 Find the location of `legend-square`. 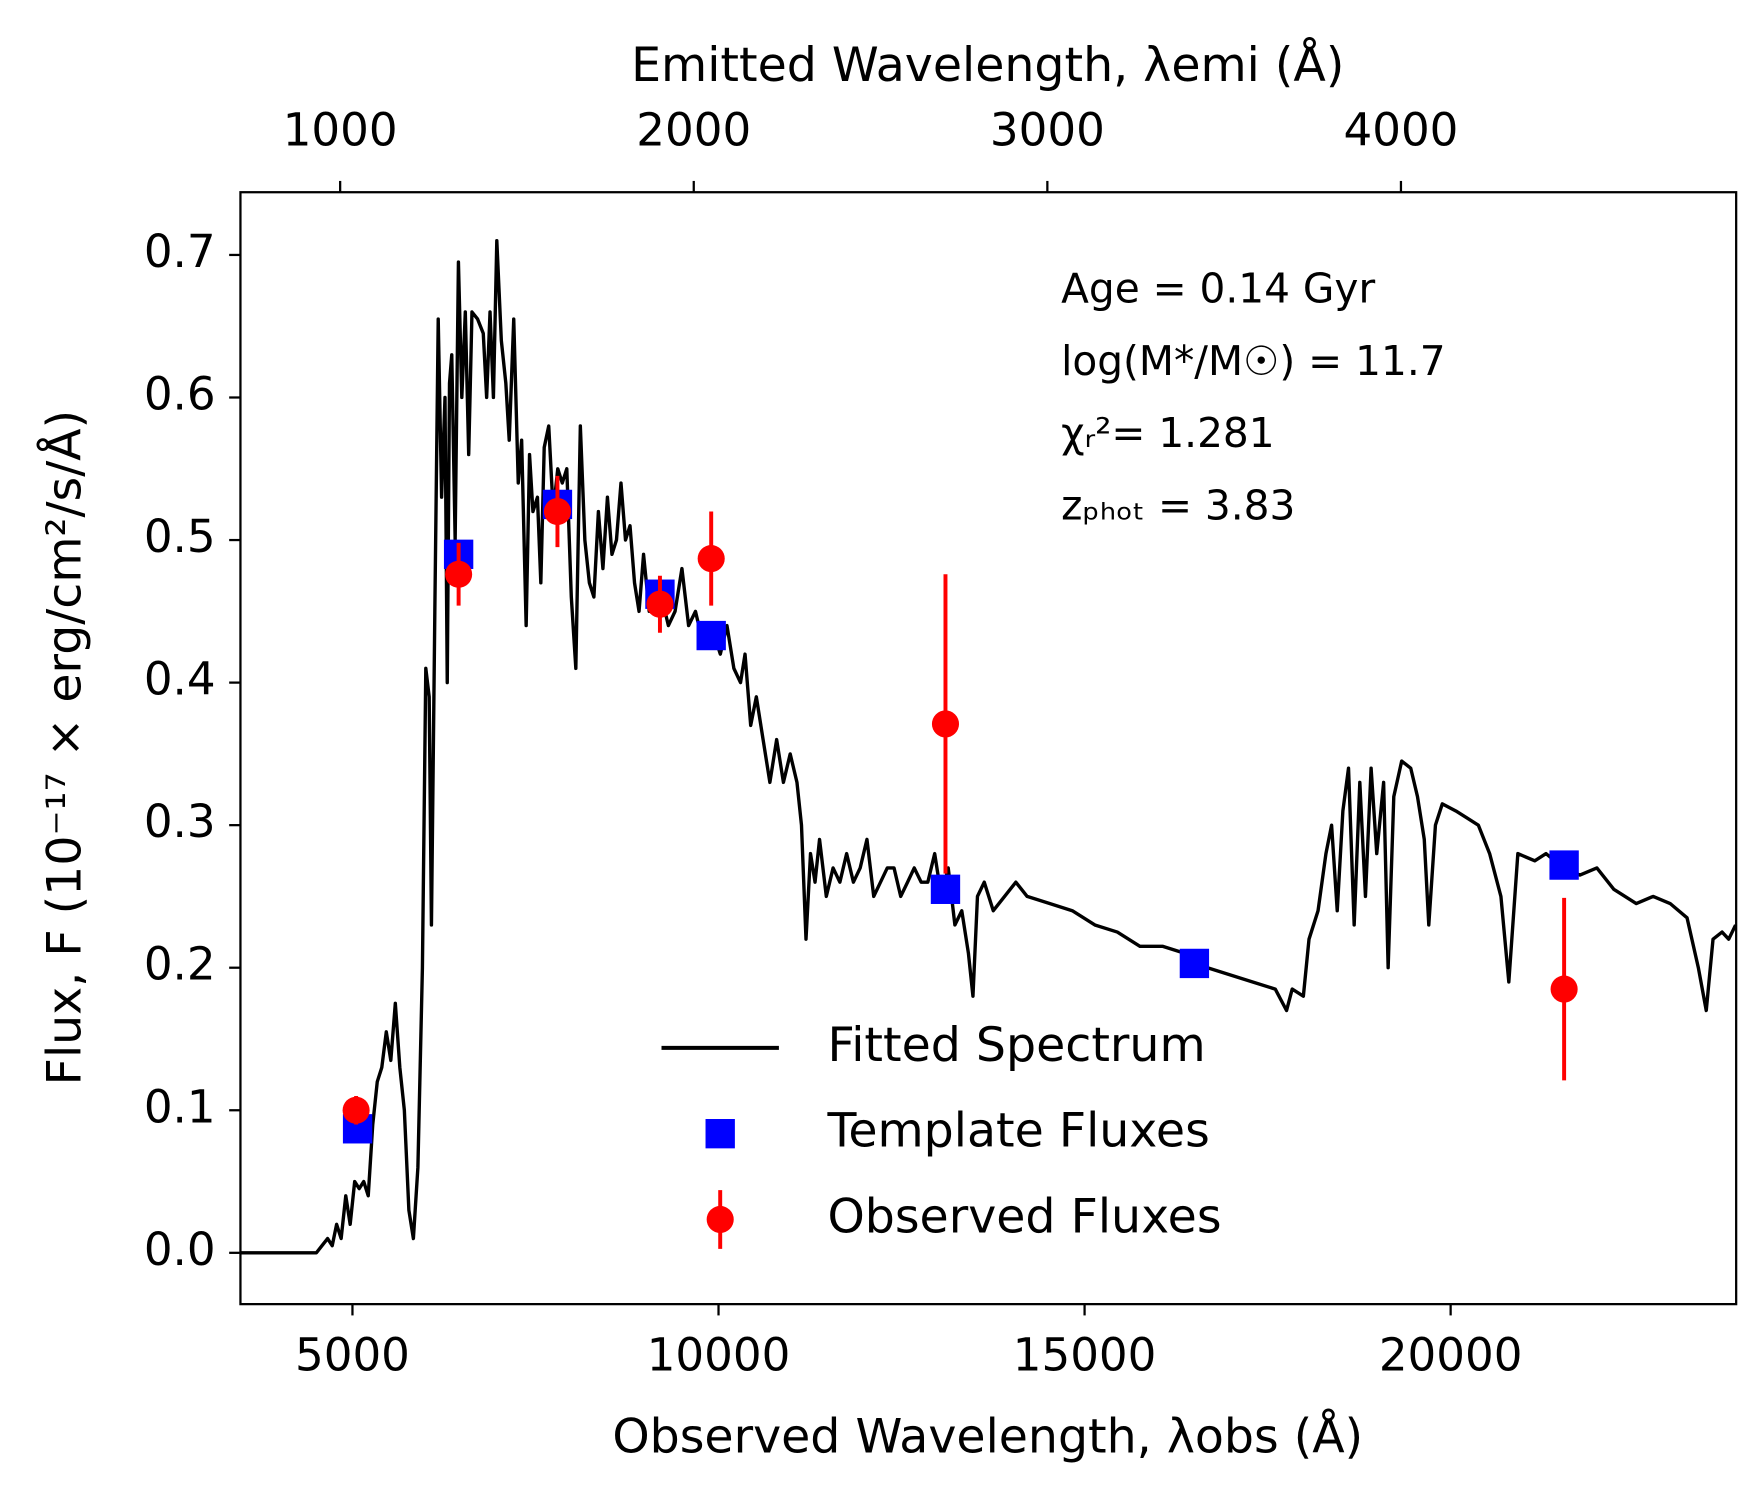

legend-square is located at coordinates (720, 1134).